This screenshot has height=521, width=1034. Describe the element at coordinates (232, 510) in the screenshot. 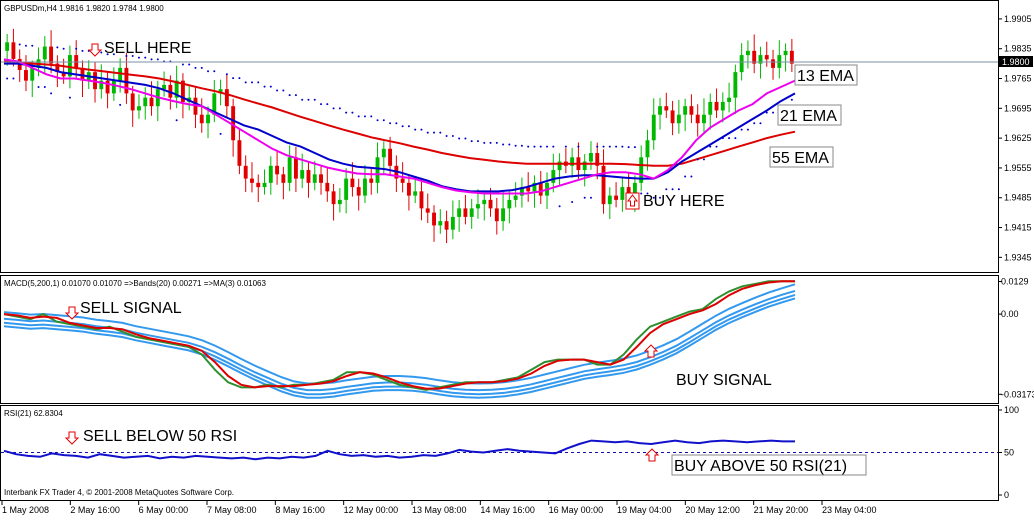

I see `time-tick-label: 7 May 08:00` at that location.